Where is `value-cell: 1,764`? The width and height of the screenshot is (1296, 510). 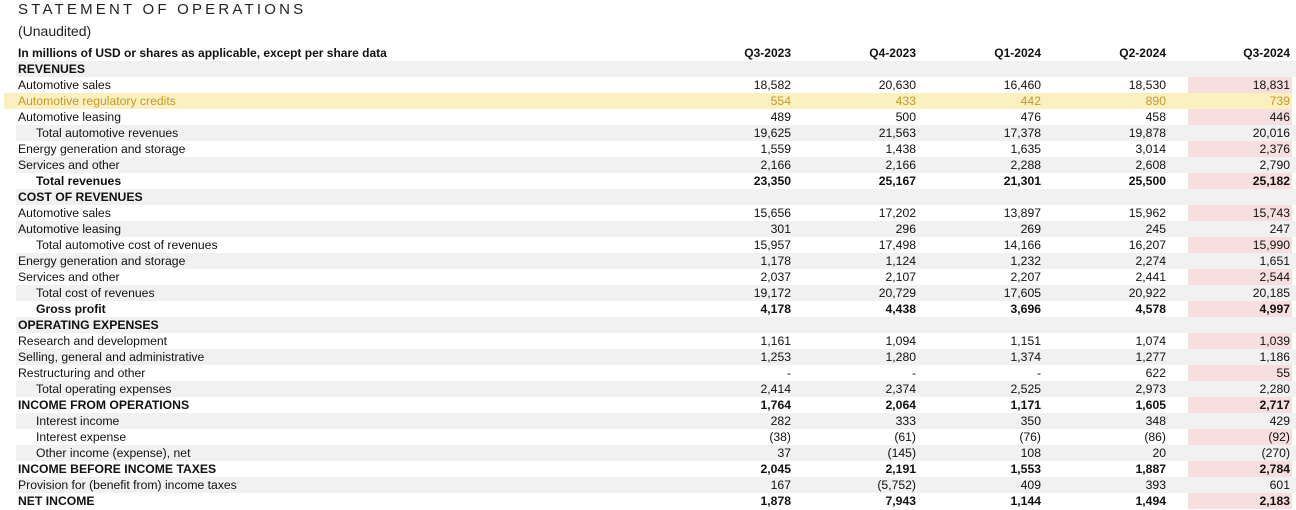 value-cell: 1,764 is located at coordinates (776, 405).